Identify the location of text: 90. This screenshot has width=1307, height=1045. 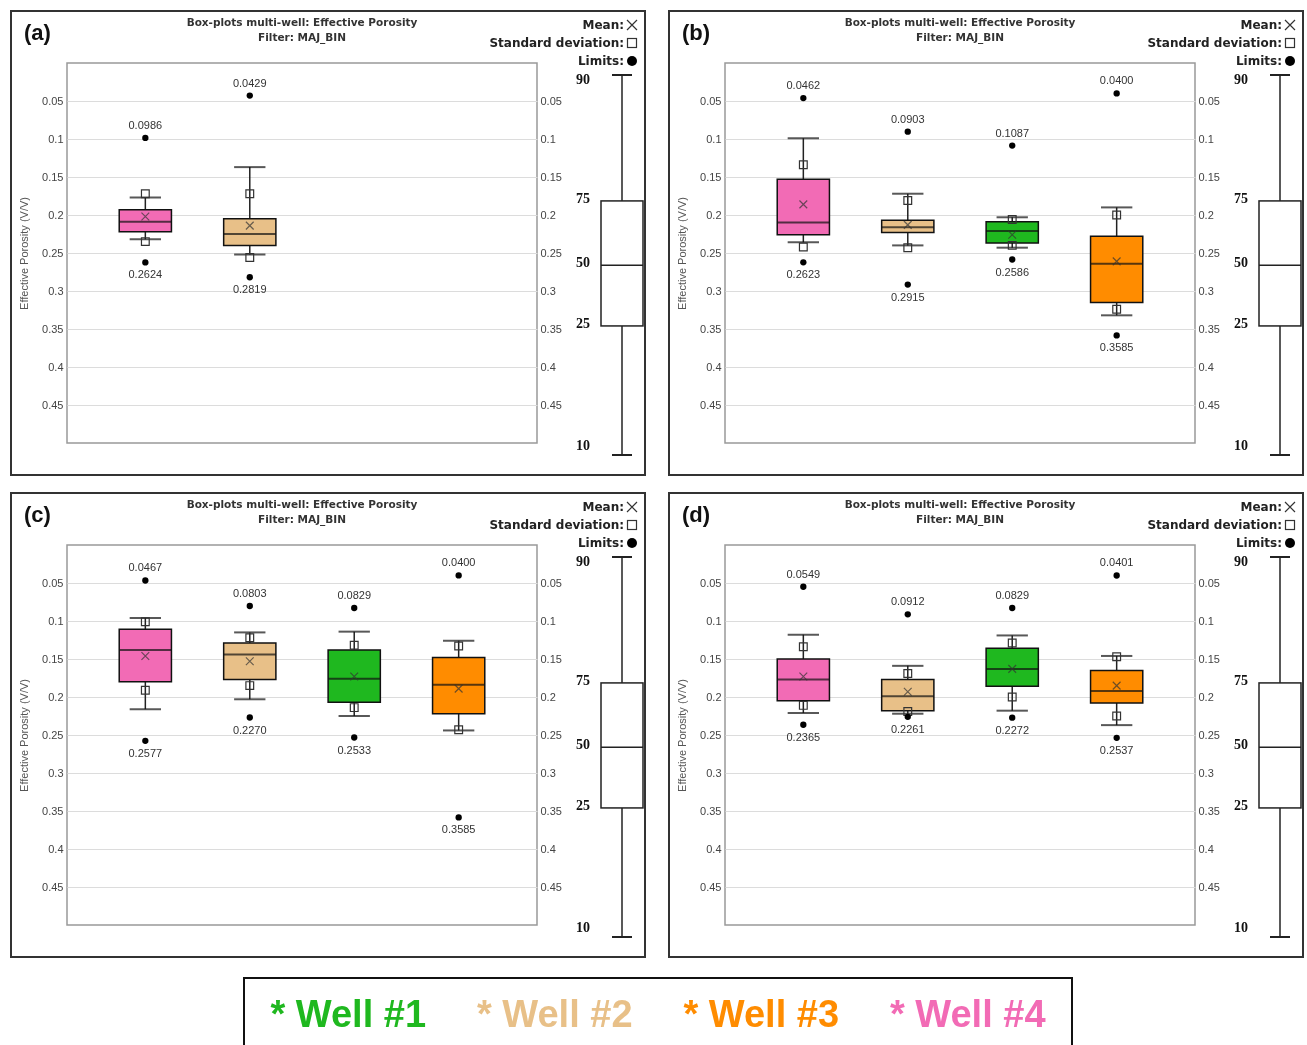
(1241, 80).